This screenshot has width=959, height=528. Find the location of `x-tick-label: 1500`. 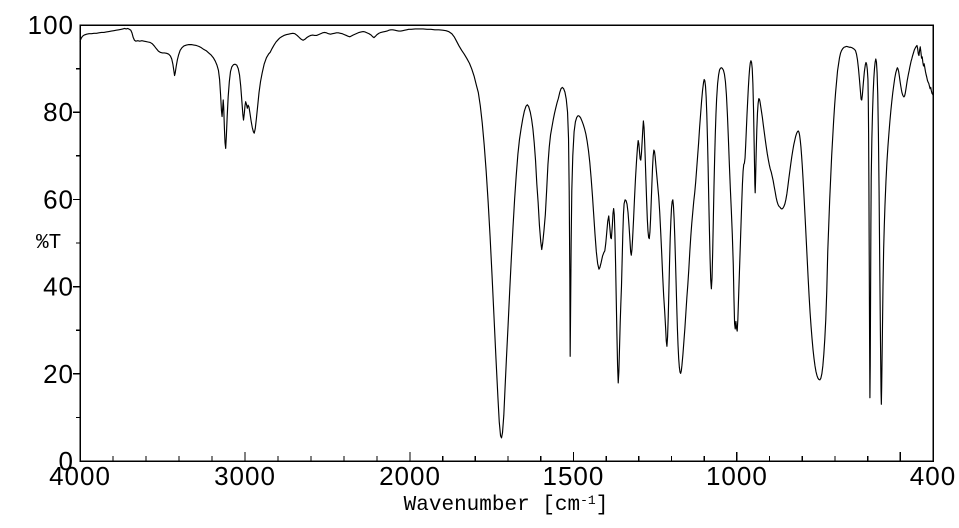

x-tick-label: 1500 is located at coordinates (574, 476).